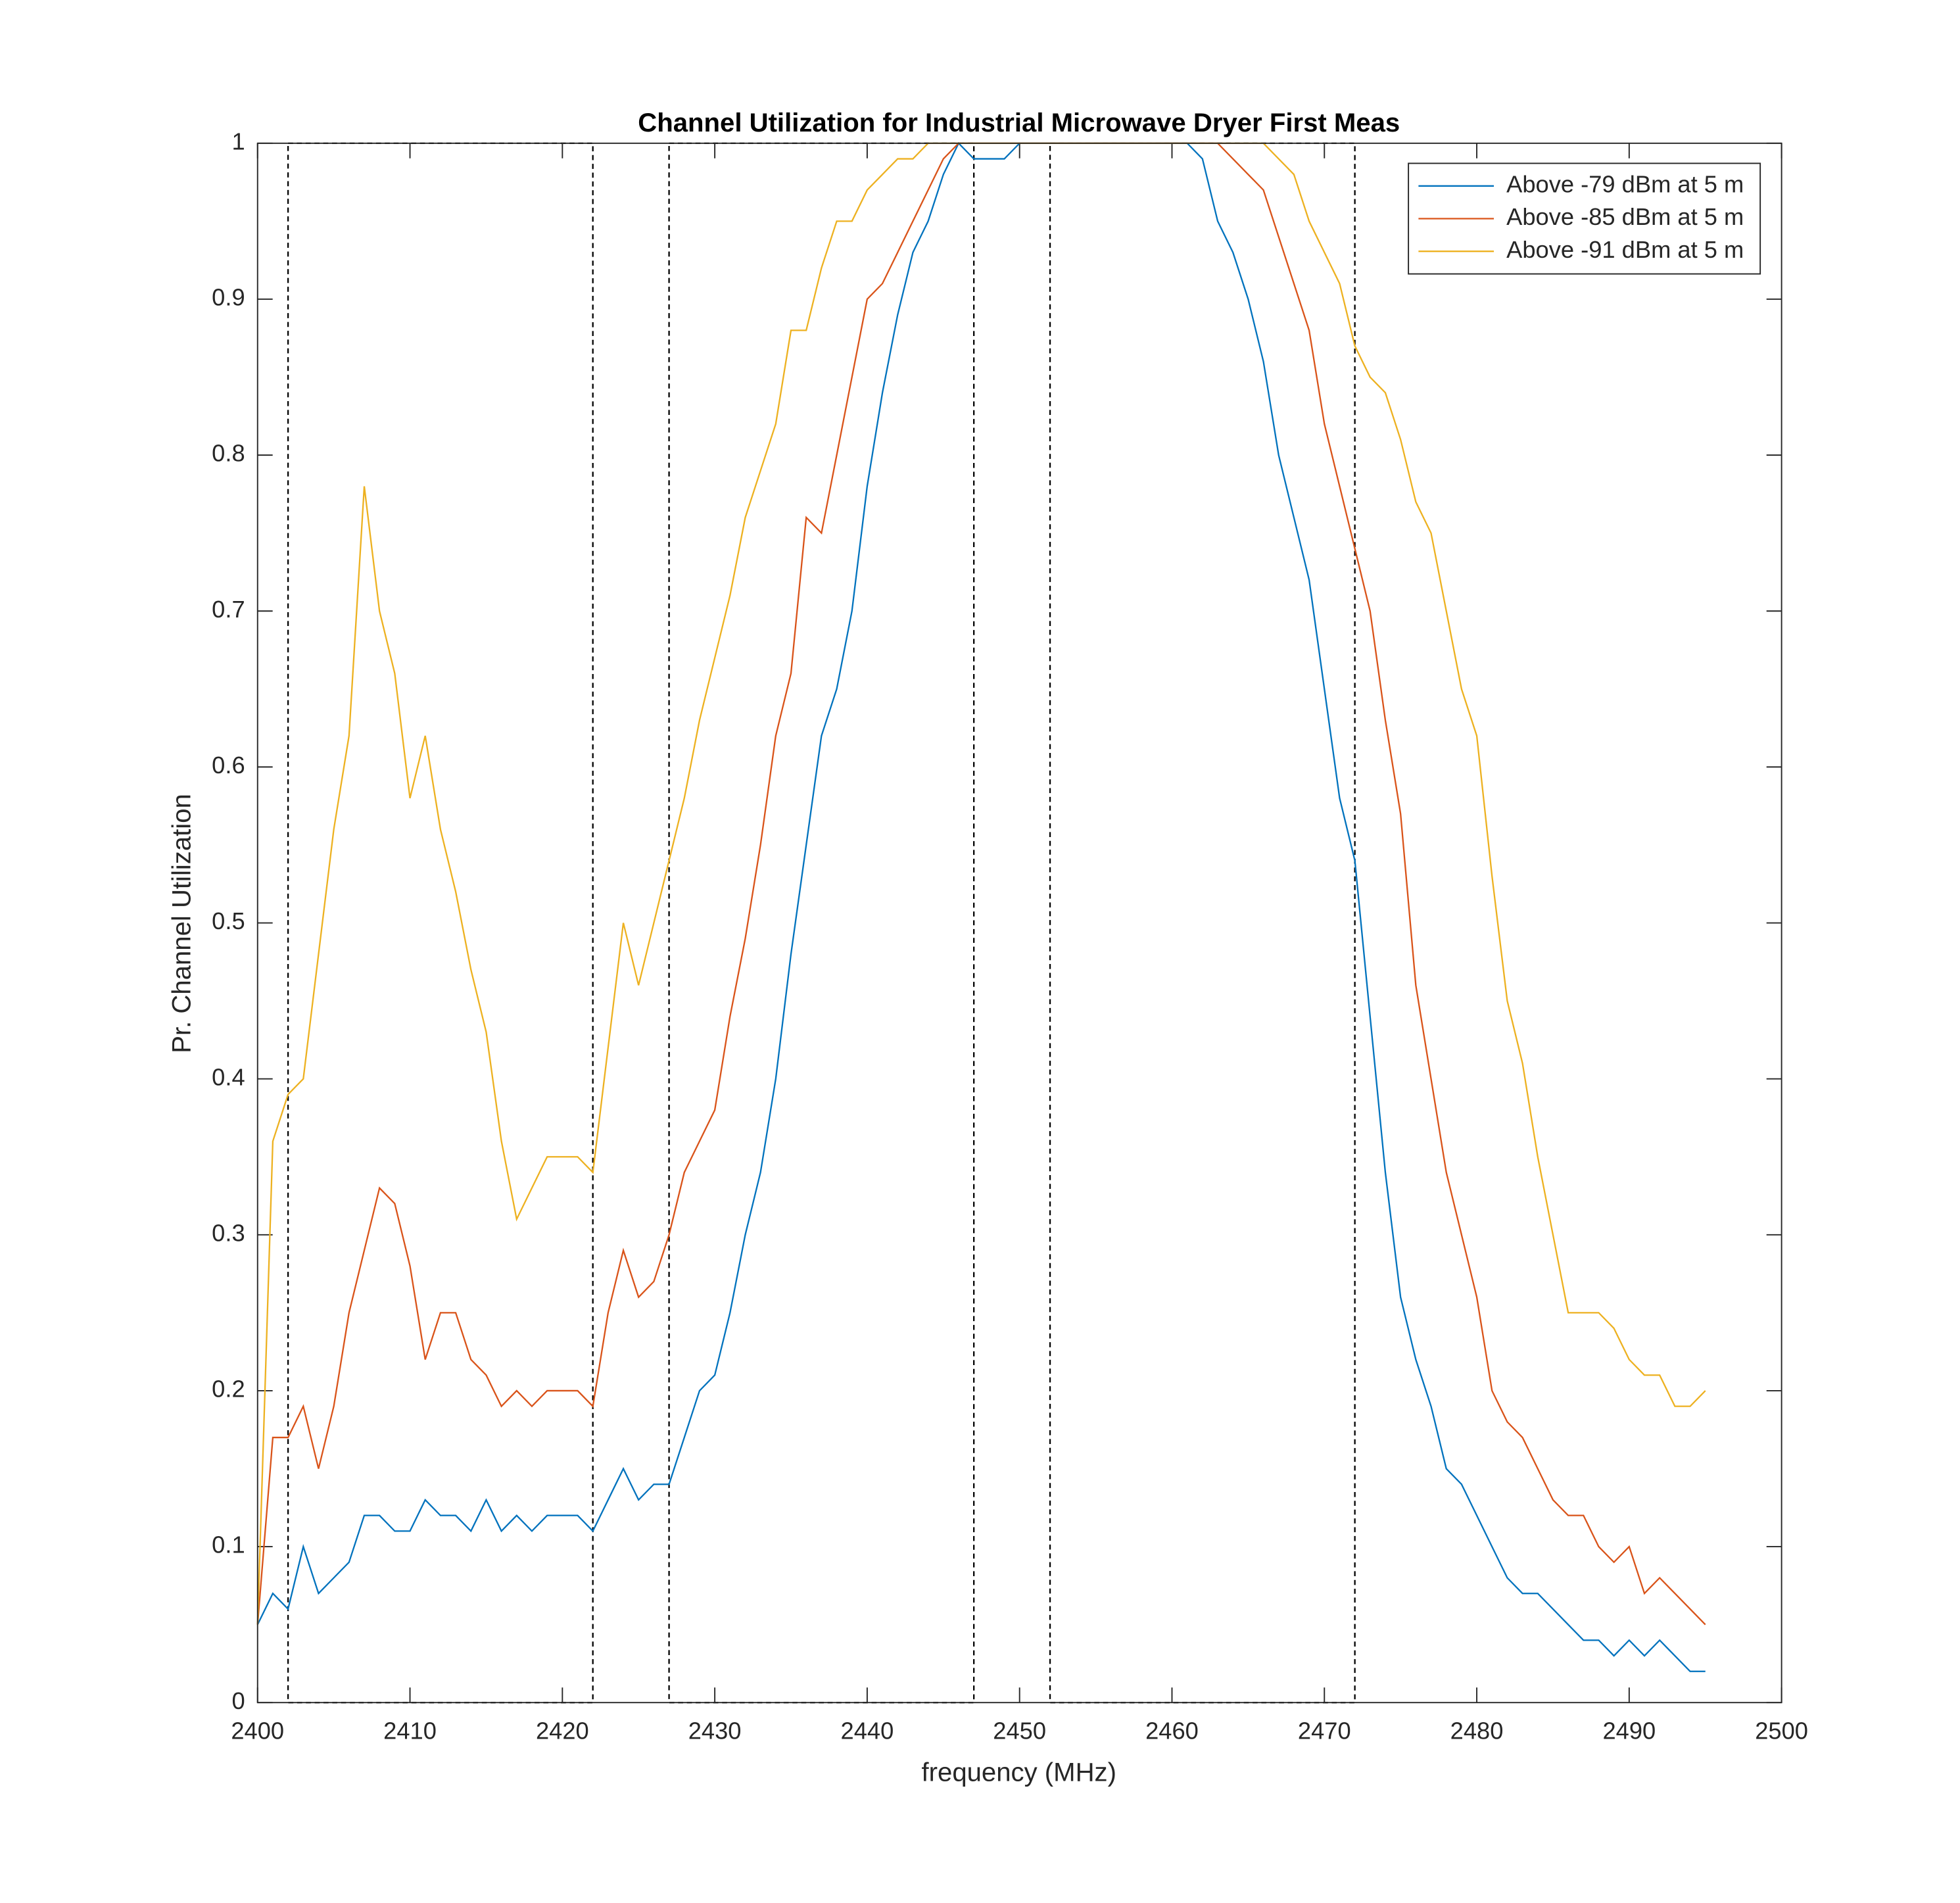  Describe the element at coordinates (228, 609) in the screenshot. I see `y-tick-label: 0.7` at that location.